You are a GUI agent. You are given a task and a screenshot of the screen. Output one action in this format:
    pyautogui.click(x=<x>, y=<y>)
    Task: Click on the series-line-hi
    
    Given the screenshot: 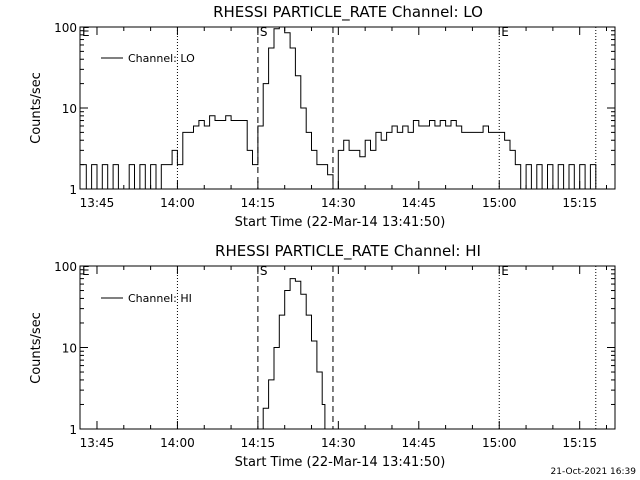 What is the action you would take?
    pyautogui.click(x=293, y=354)
    